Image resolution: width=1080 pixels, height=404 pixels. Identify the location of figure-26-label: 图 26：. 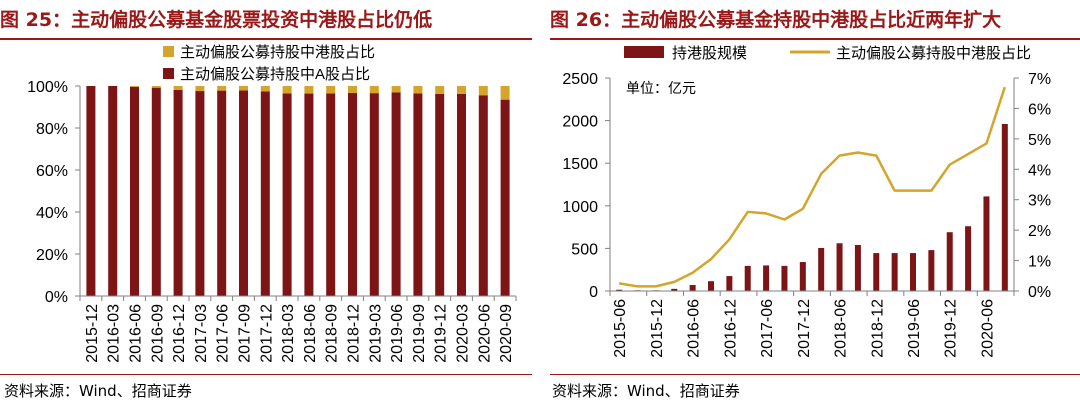
(586, 20).